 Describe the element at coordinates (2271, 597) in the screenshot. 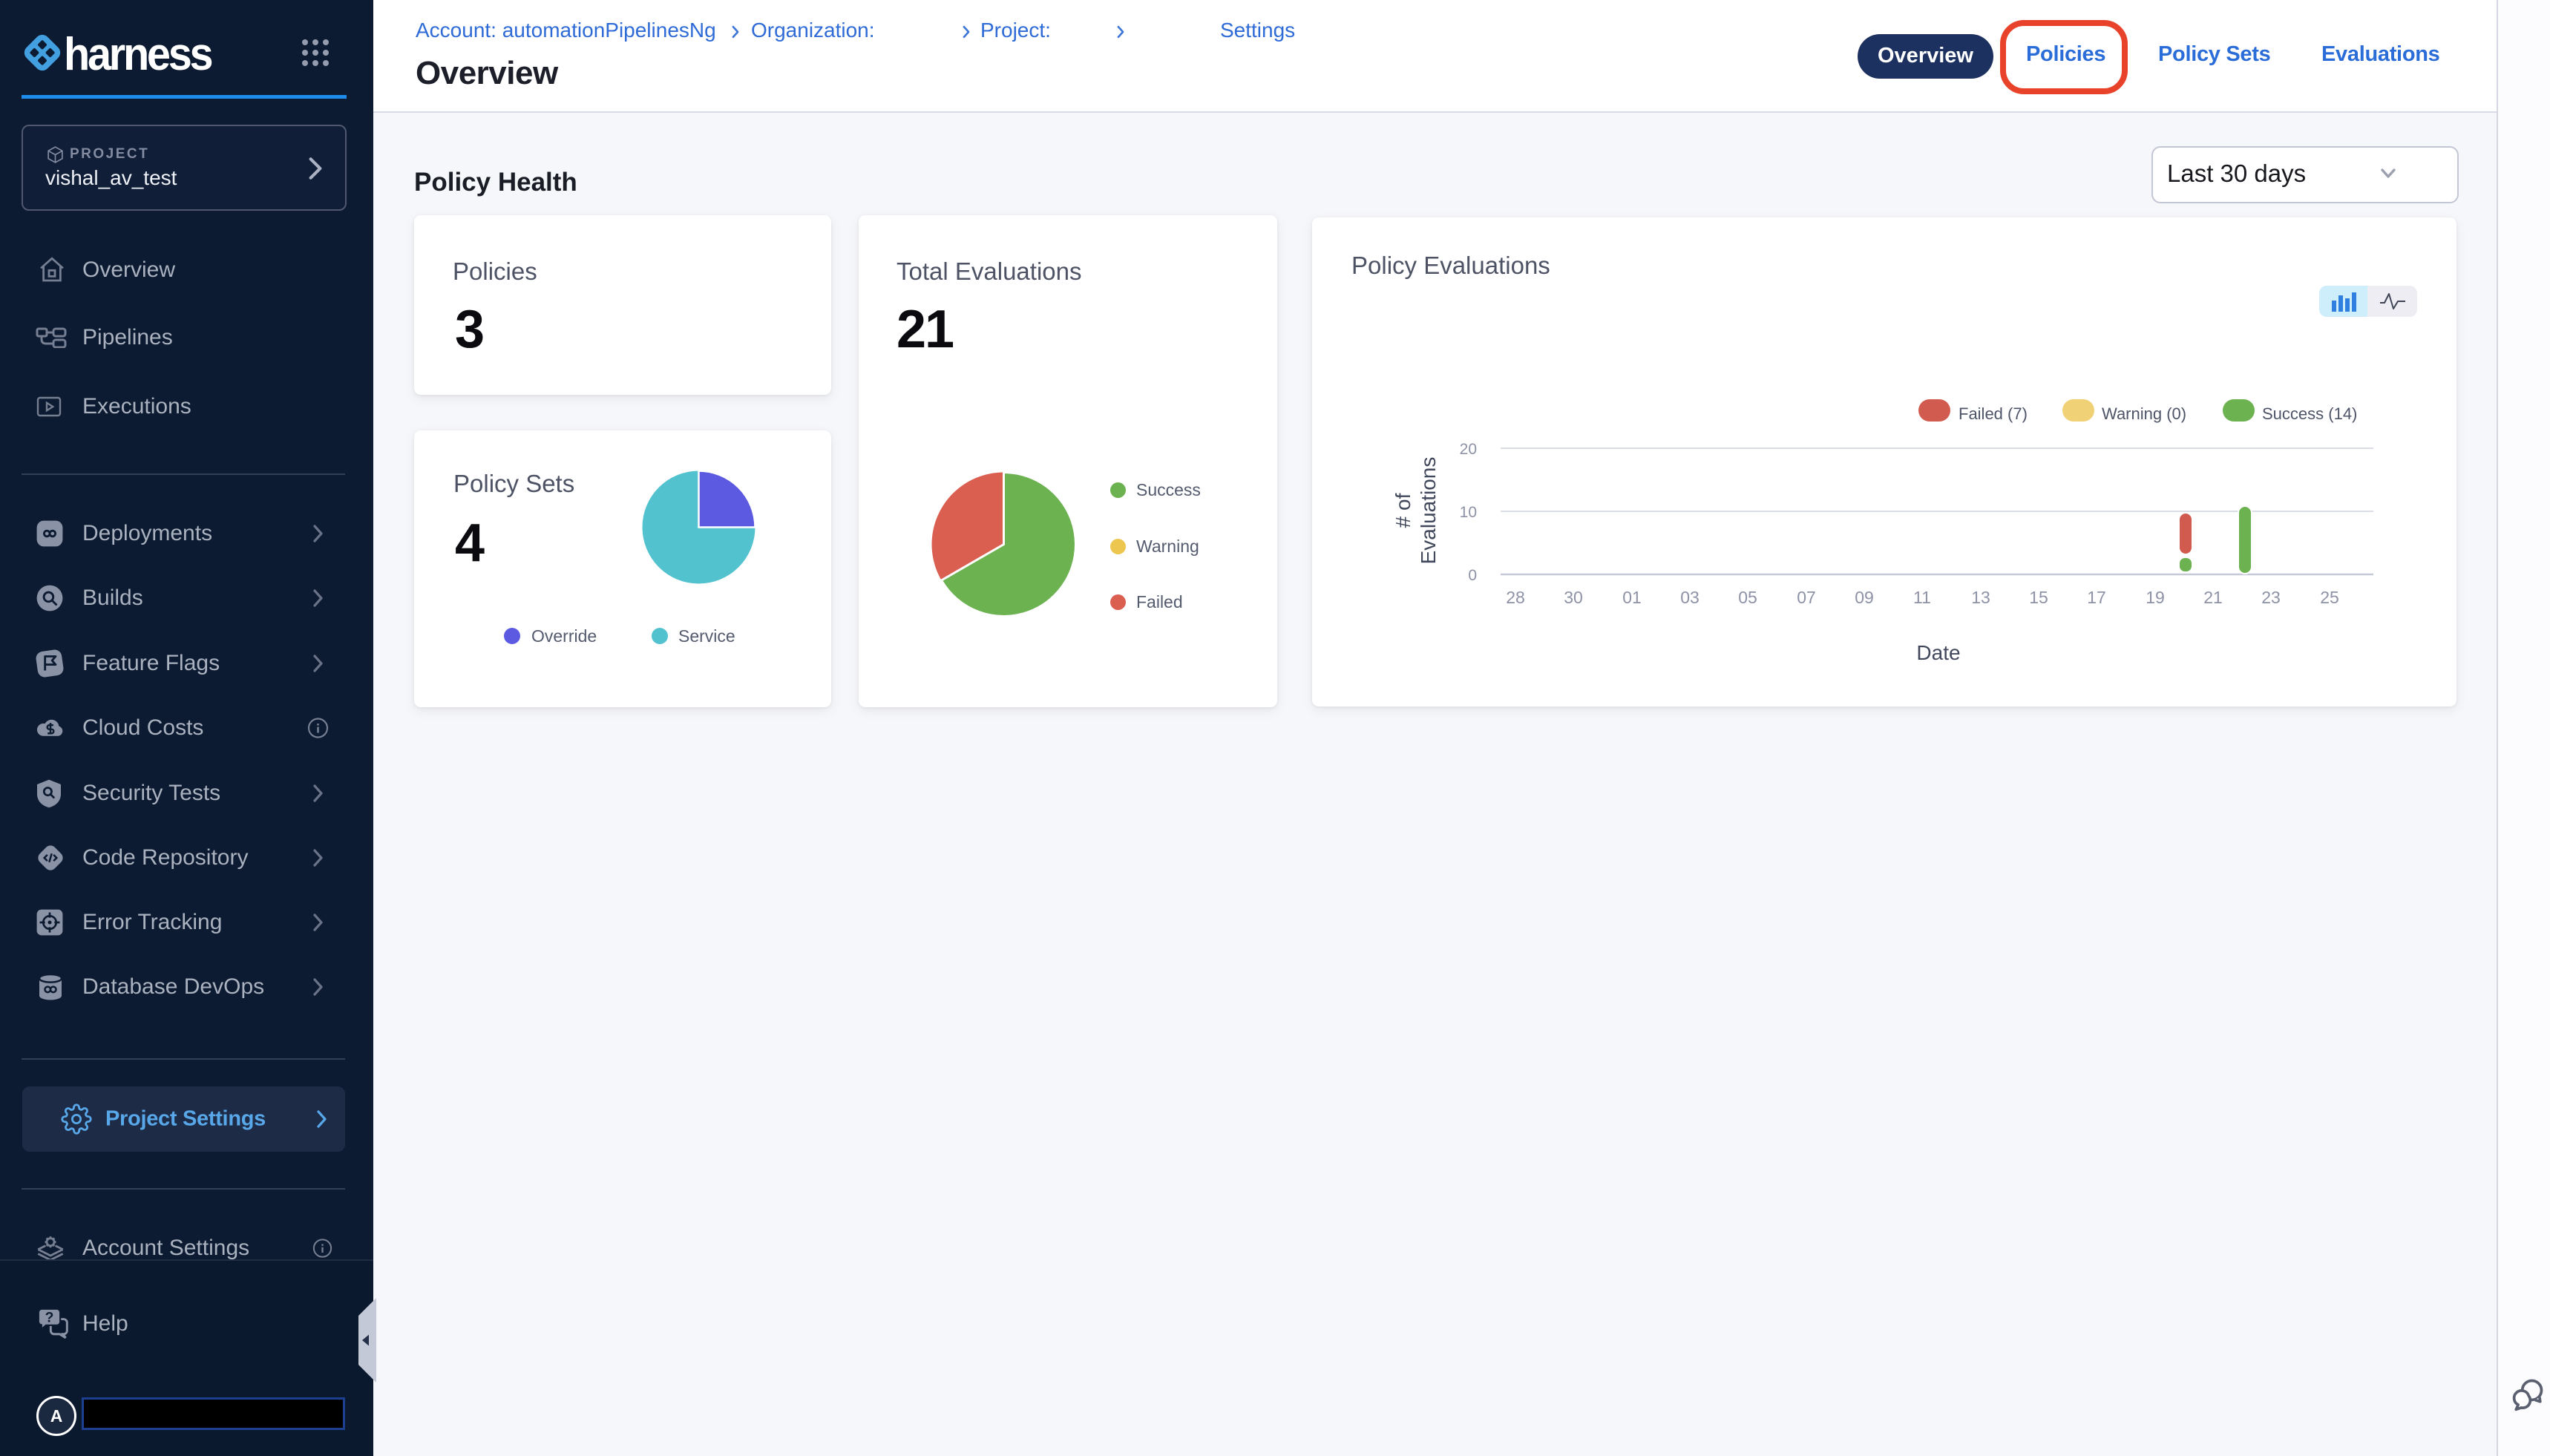

I see `svg-text: 23` at that location.